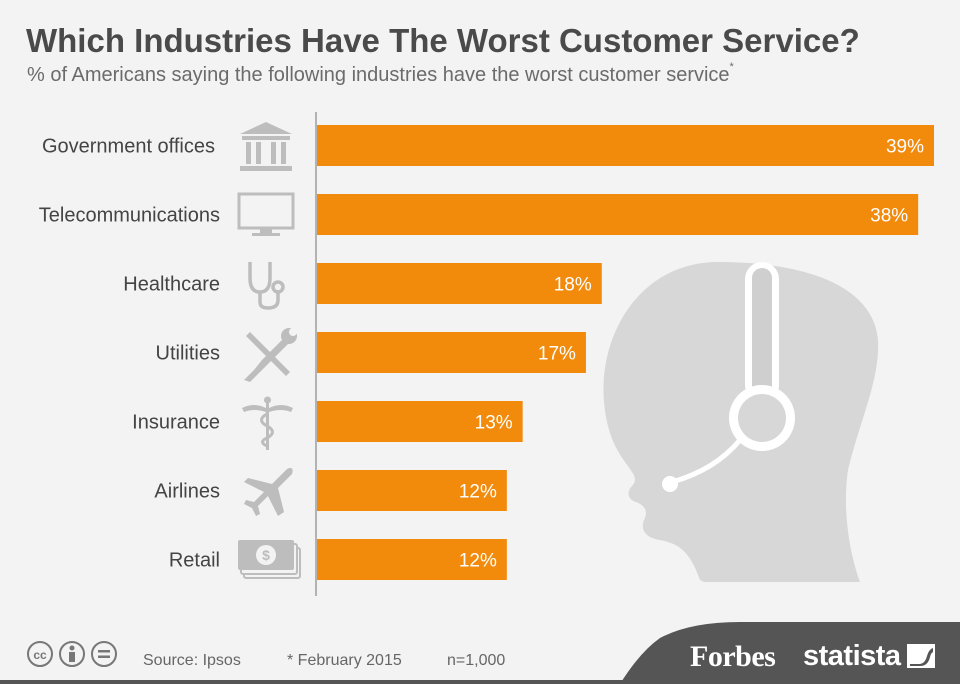 This screenshot has height=684, width=960. I want to click on bar-insurance, so click(420, 421).